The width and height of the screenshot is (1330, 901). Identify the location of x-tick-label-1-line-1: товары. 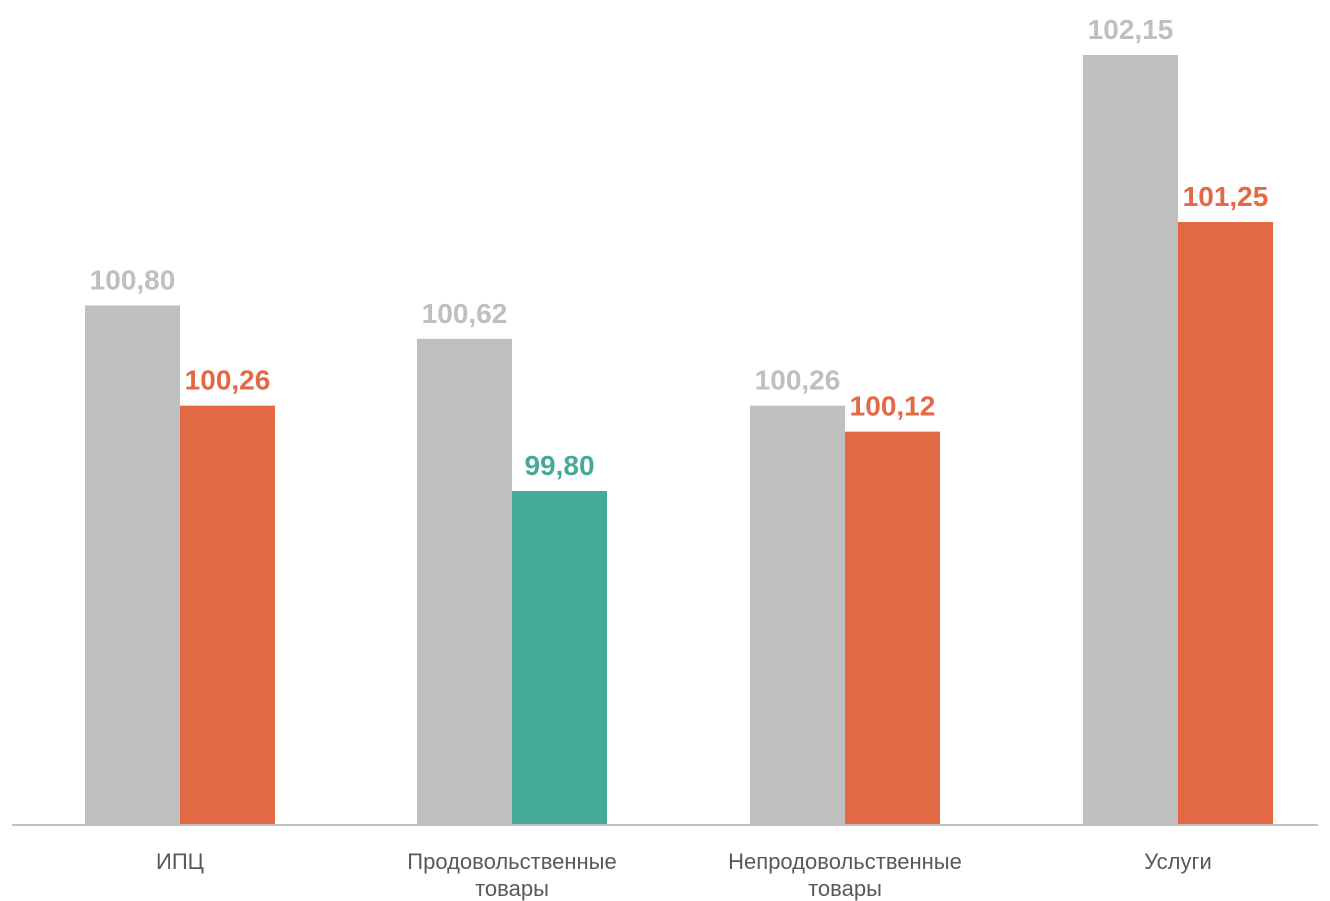
(512, 888).